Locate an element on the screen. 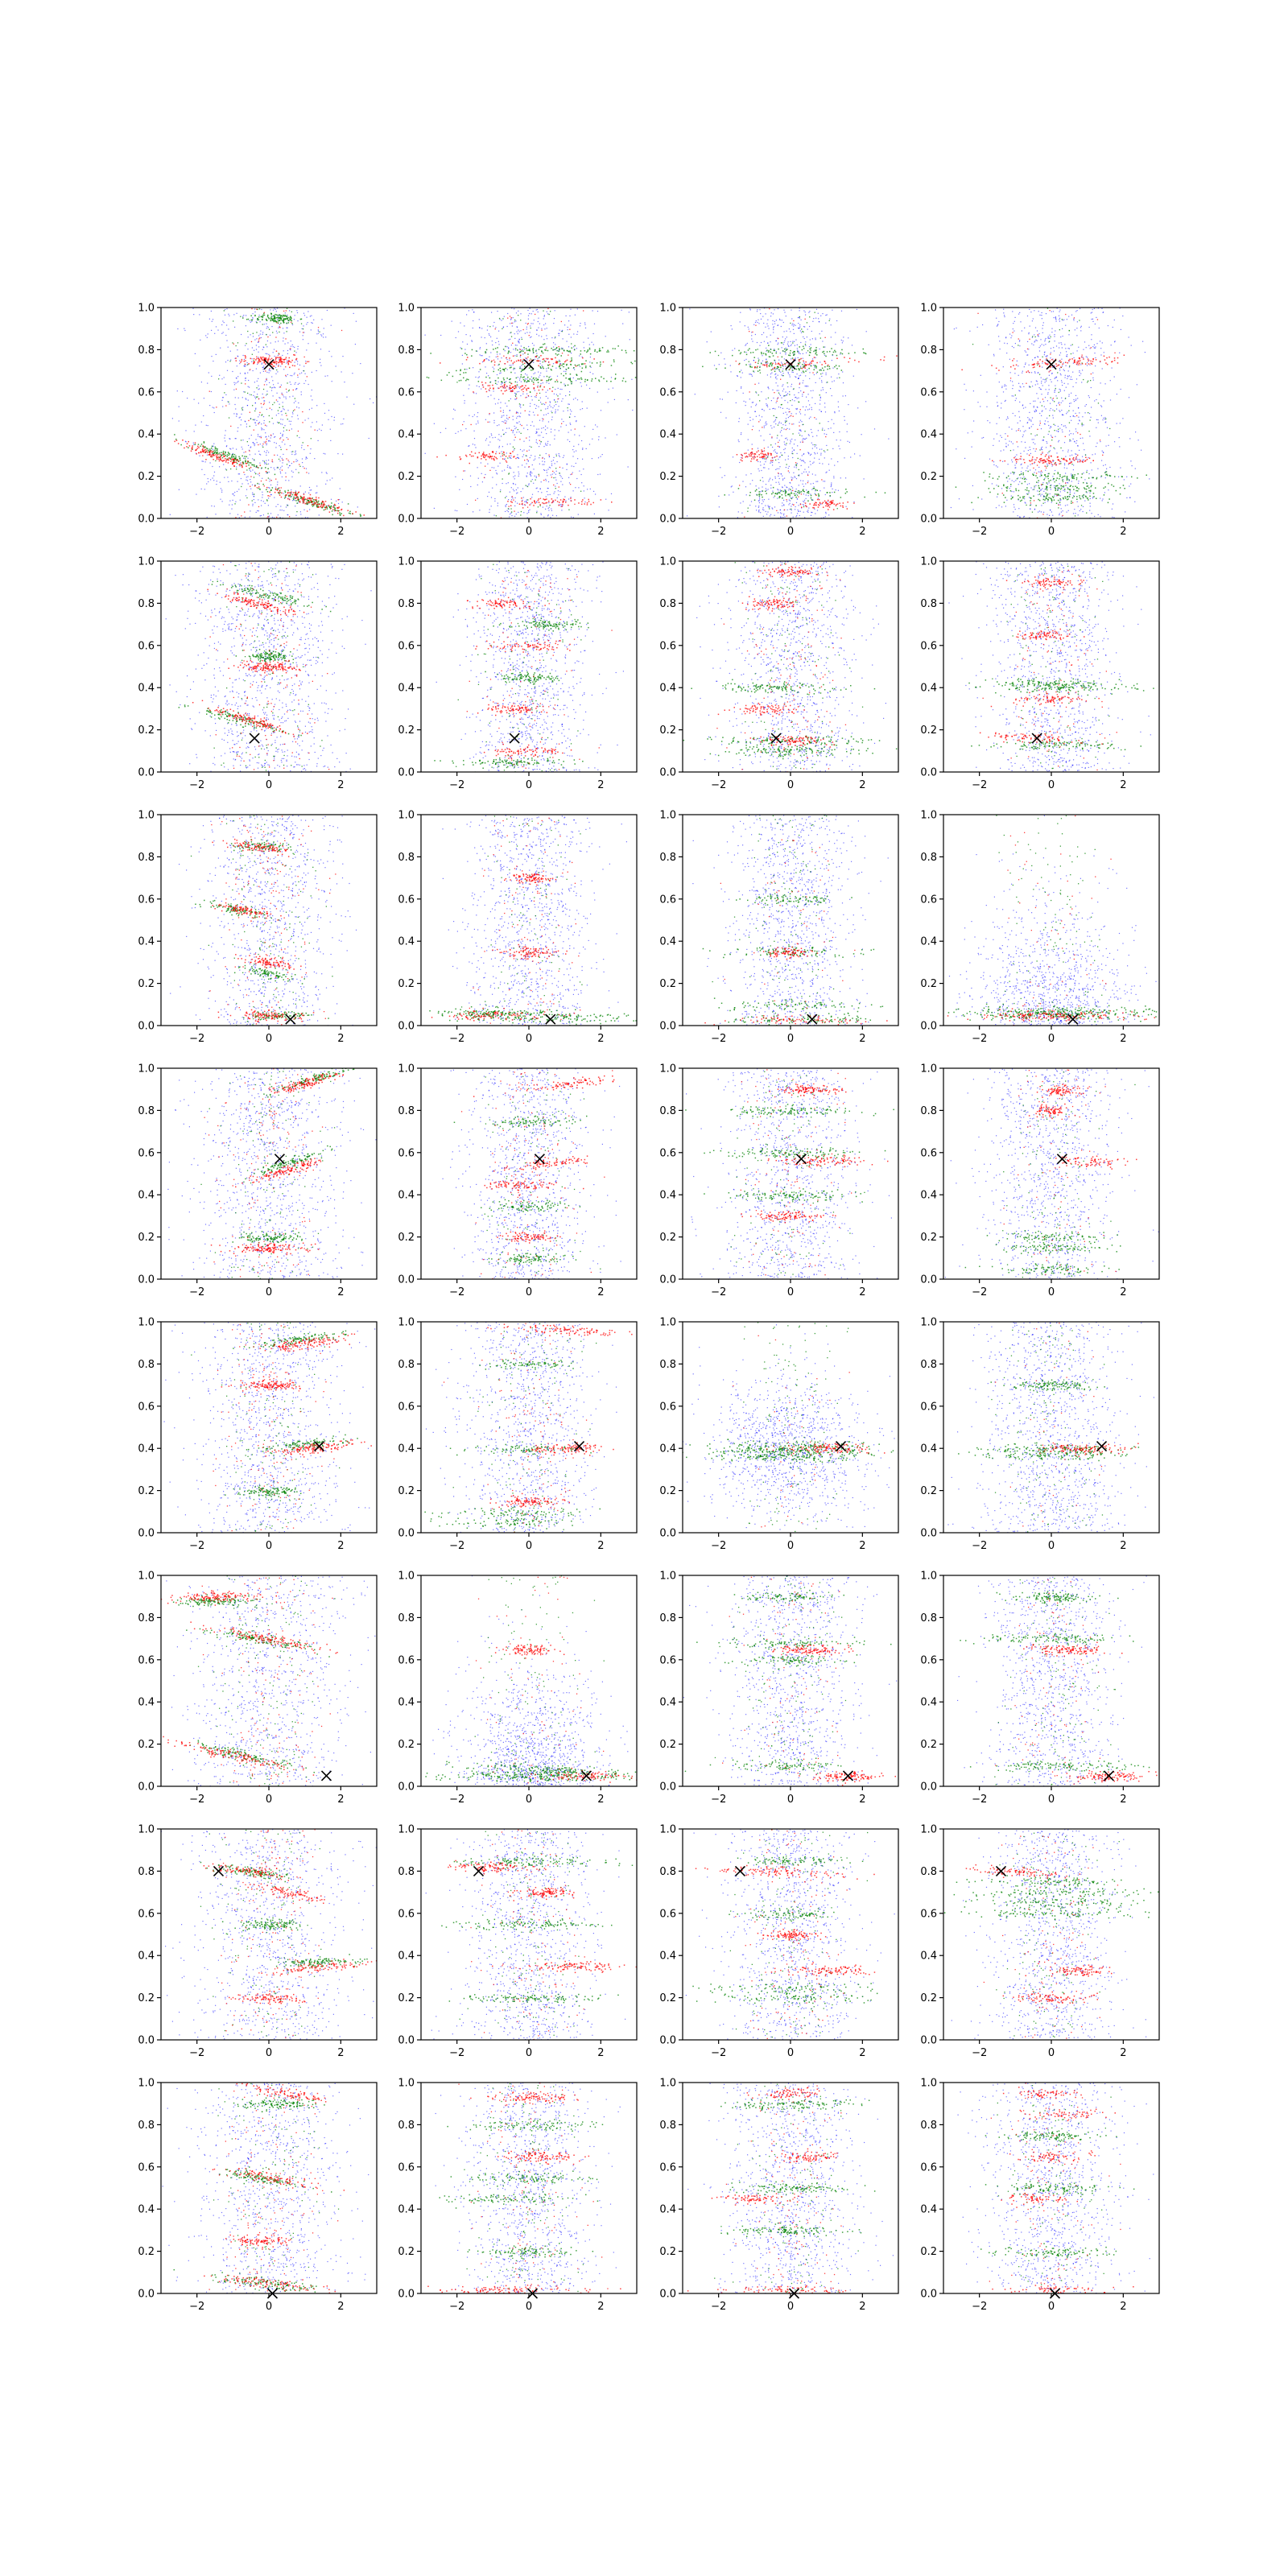 This screenshot has height=2576, width=1288. panel-r3-c2: −2 0 2 0.0 0.2 0.4 0.6 0.8 1.0 is located at coordinates (779, 1180).